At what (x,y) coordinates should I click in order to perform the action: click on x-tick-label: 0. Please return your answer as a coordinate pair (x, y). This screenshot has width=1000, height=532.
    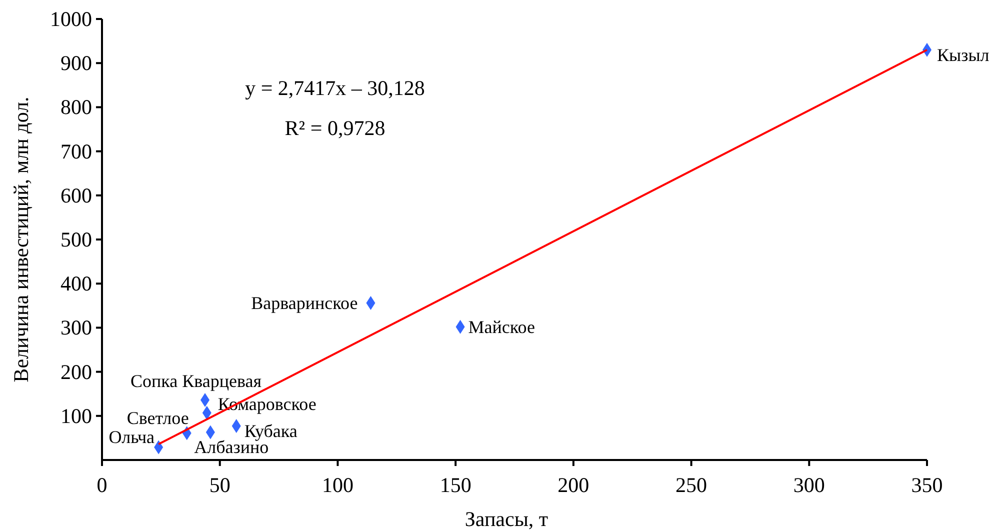
    Looking at the image, I should click on (102, 485).